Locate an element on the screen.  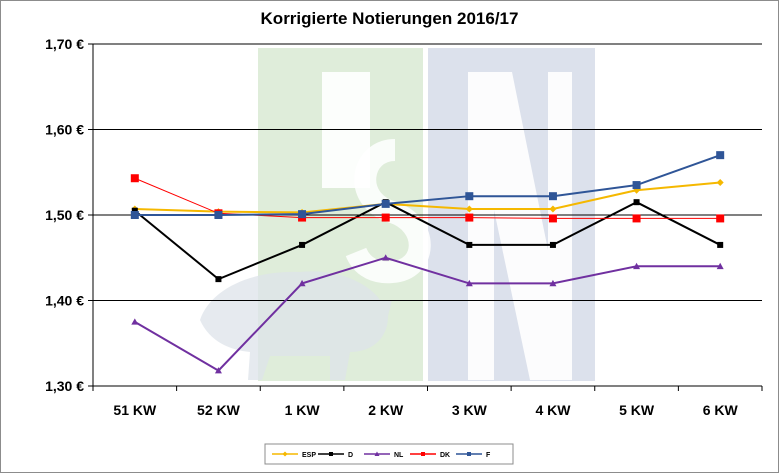
y-tick-label: 1,40 € is located at coordinates (64, 301).